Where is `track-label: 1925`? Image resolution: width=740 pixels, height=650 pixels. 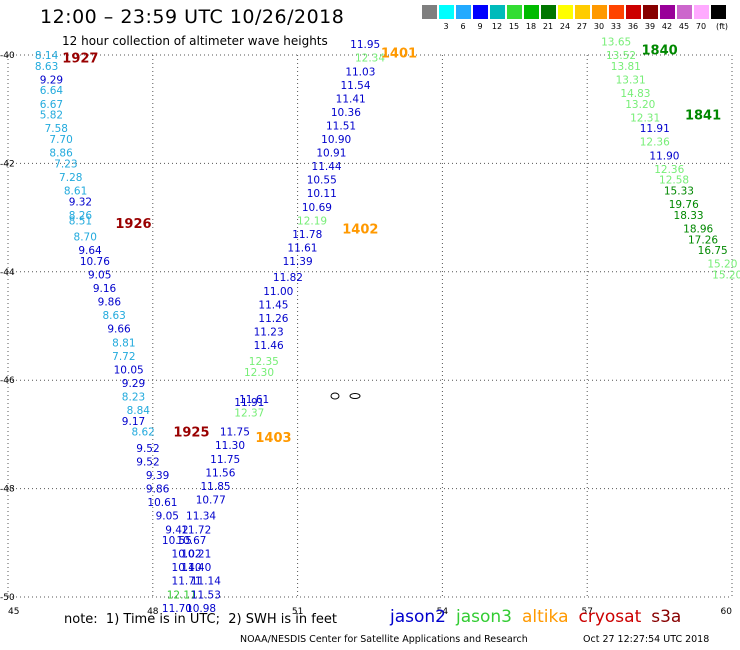
track-label: 1925 is located at coordinates (191, 433).